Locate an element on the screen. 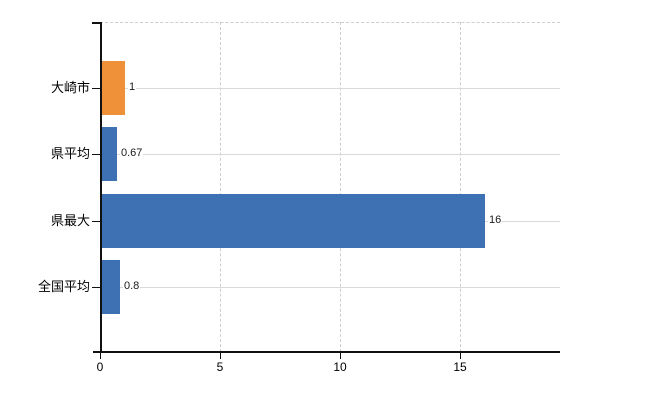 This screenshot has width=650, height=400. category-label: 大崎市 is located at coordinates (70, 87).